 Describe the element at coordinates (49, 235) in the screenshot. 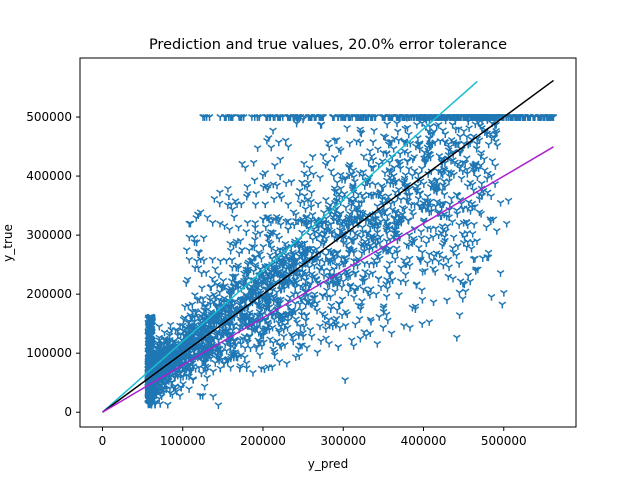

I see `y-tick-label: 300000` at that location.